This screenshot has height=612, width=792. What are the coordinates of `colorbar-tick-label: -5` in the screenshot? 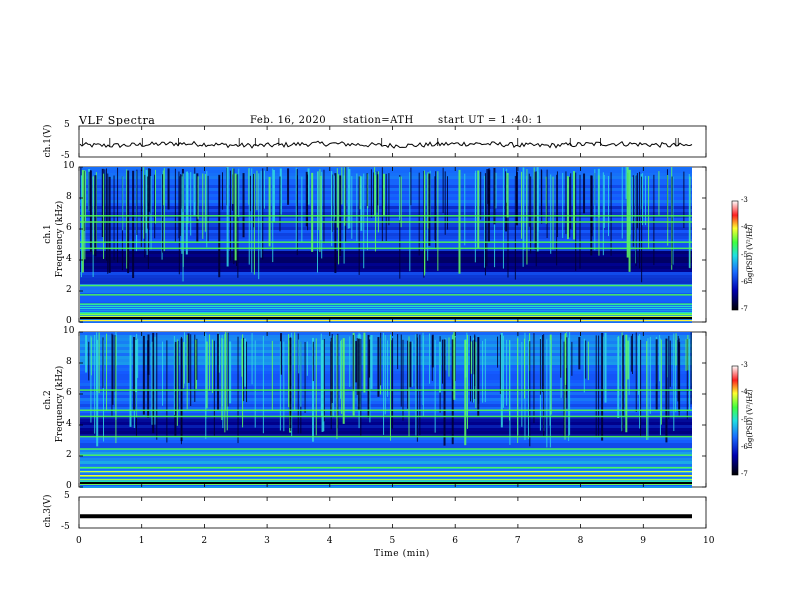 It's located at (744, 254).